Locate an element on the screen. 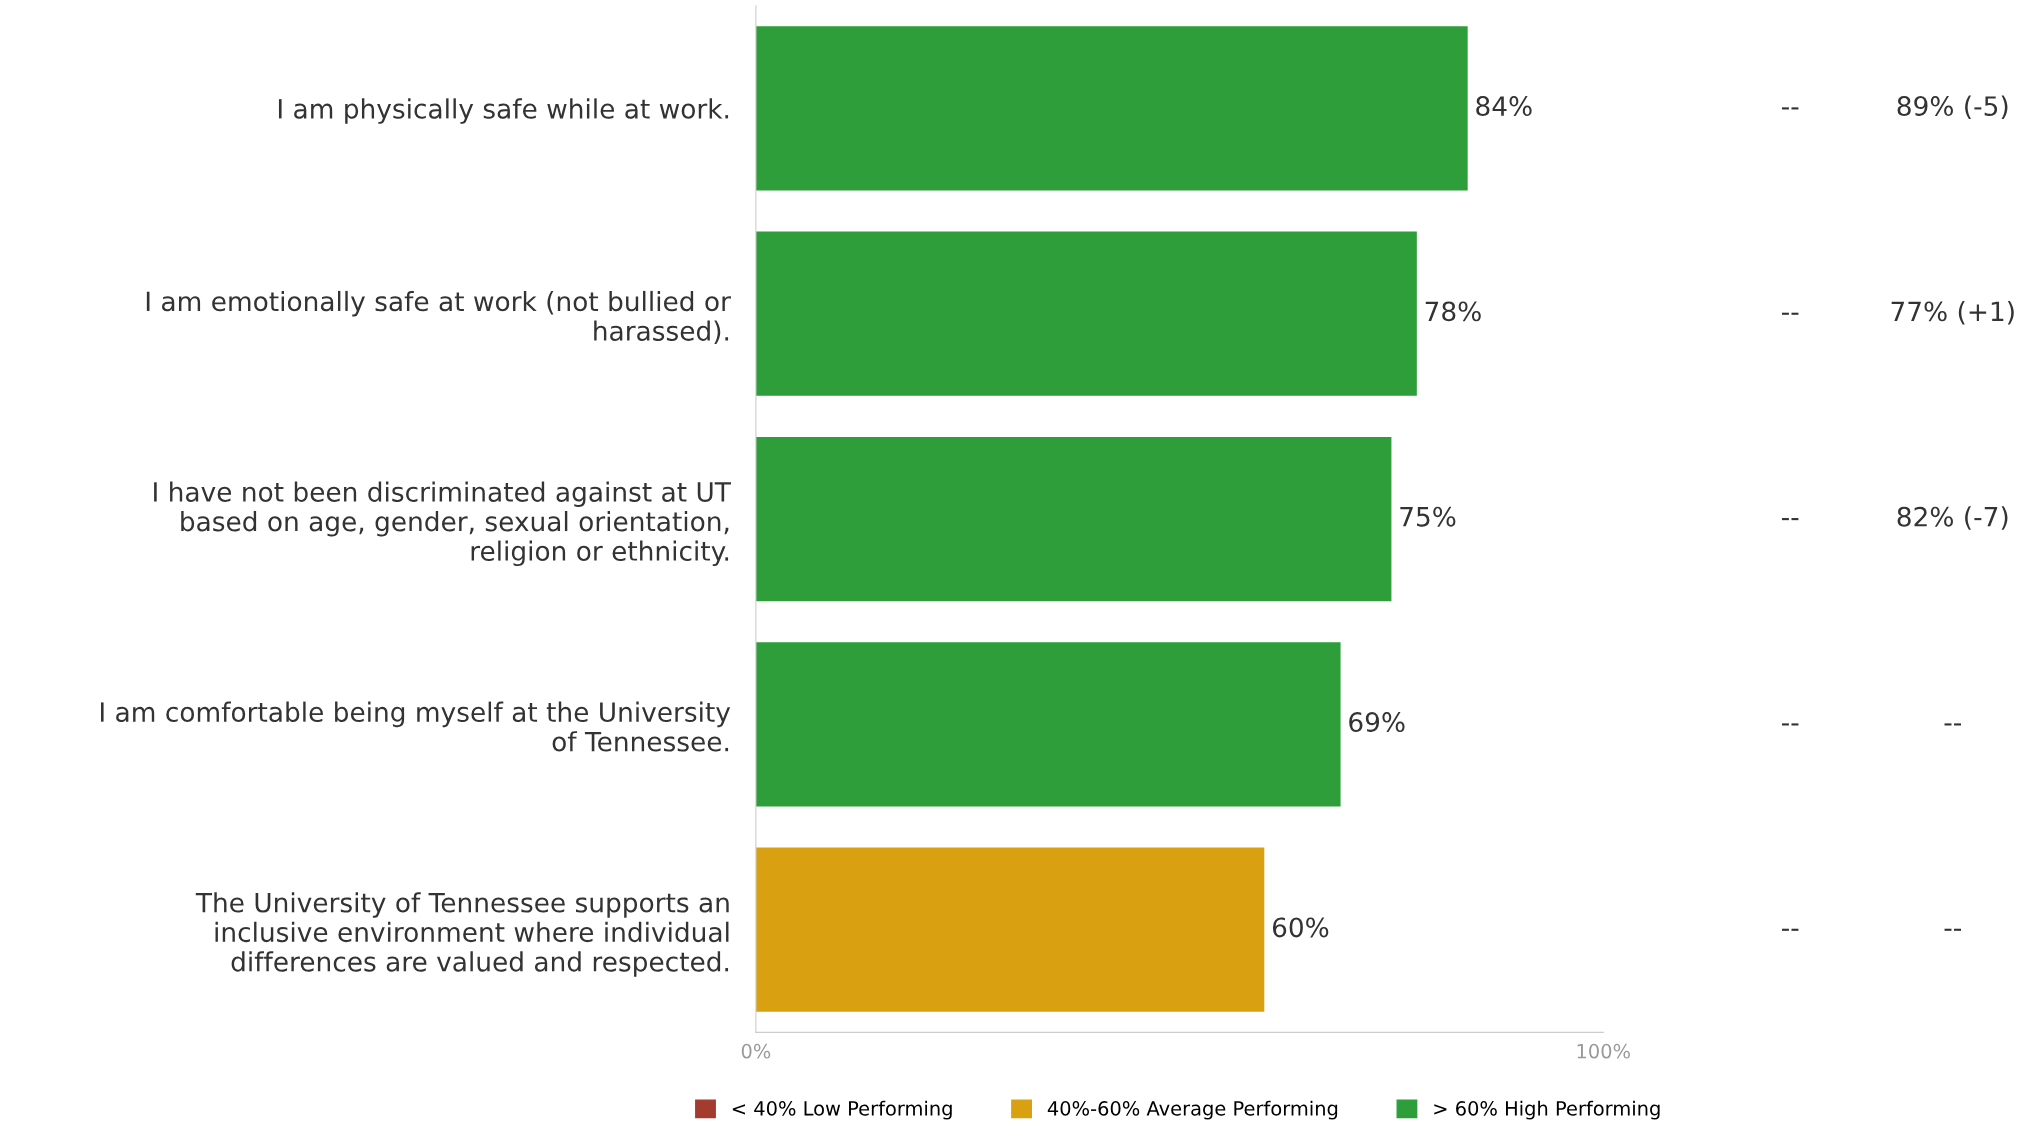 The height and width of the screenshot is (1137, 2032). text: 69% is located at coordinates (1377, 722).